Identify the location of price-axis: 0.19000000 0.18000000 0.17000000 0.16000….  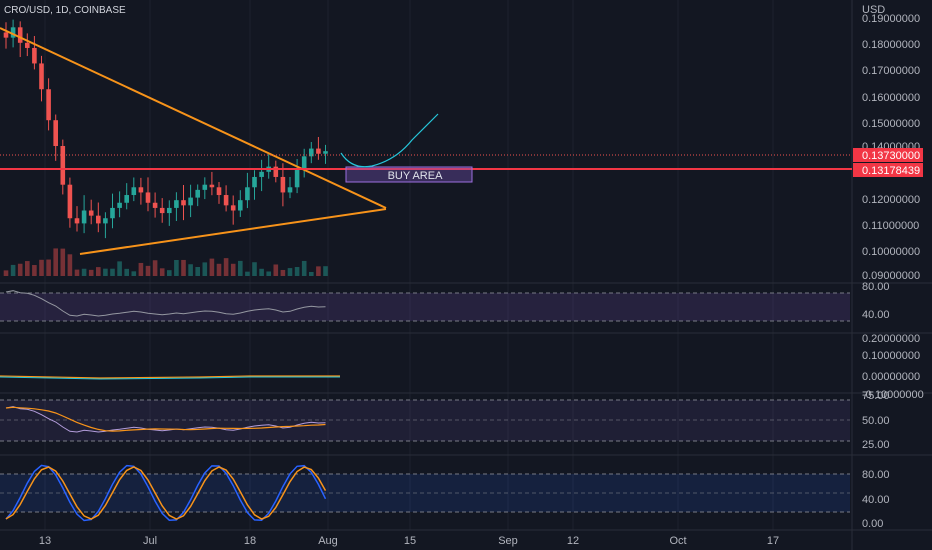
(888, 147).